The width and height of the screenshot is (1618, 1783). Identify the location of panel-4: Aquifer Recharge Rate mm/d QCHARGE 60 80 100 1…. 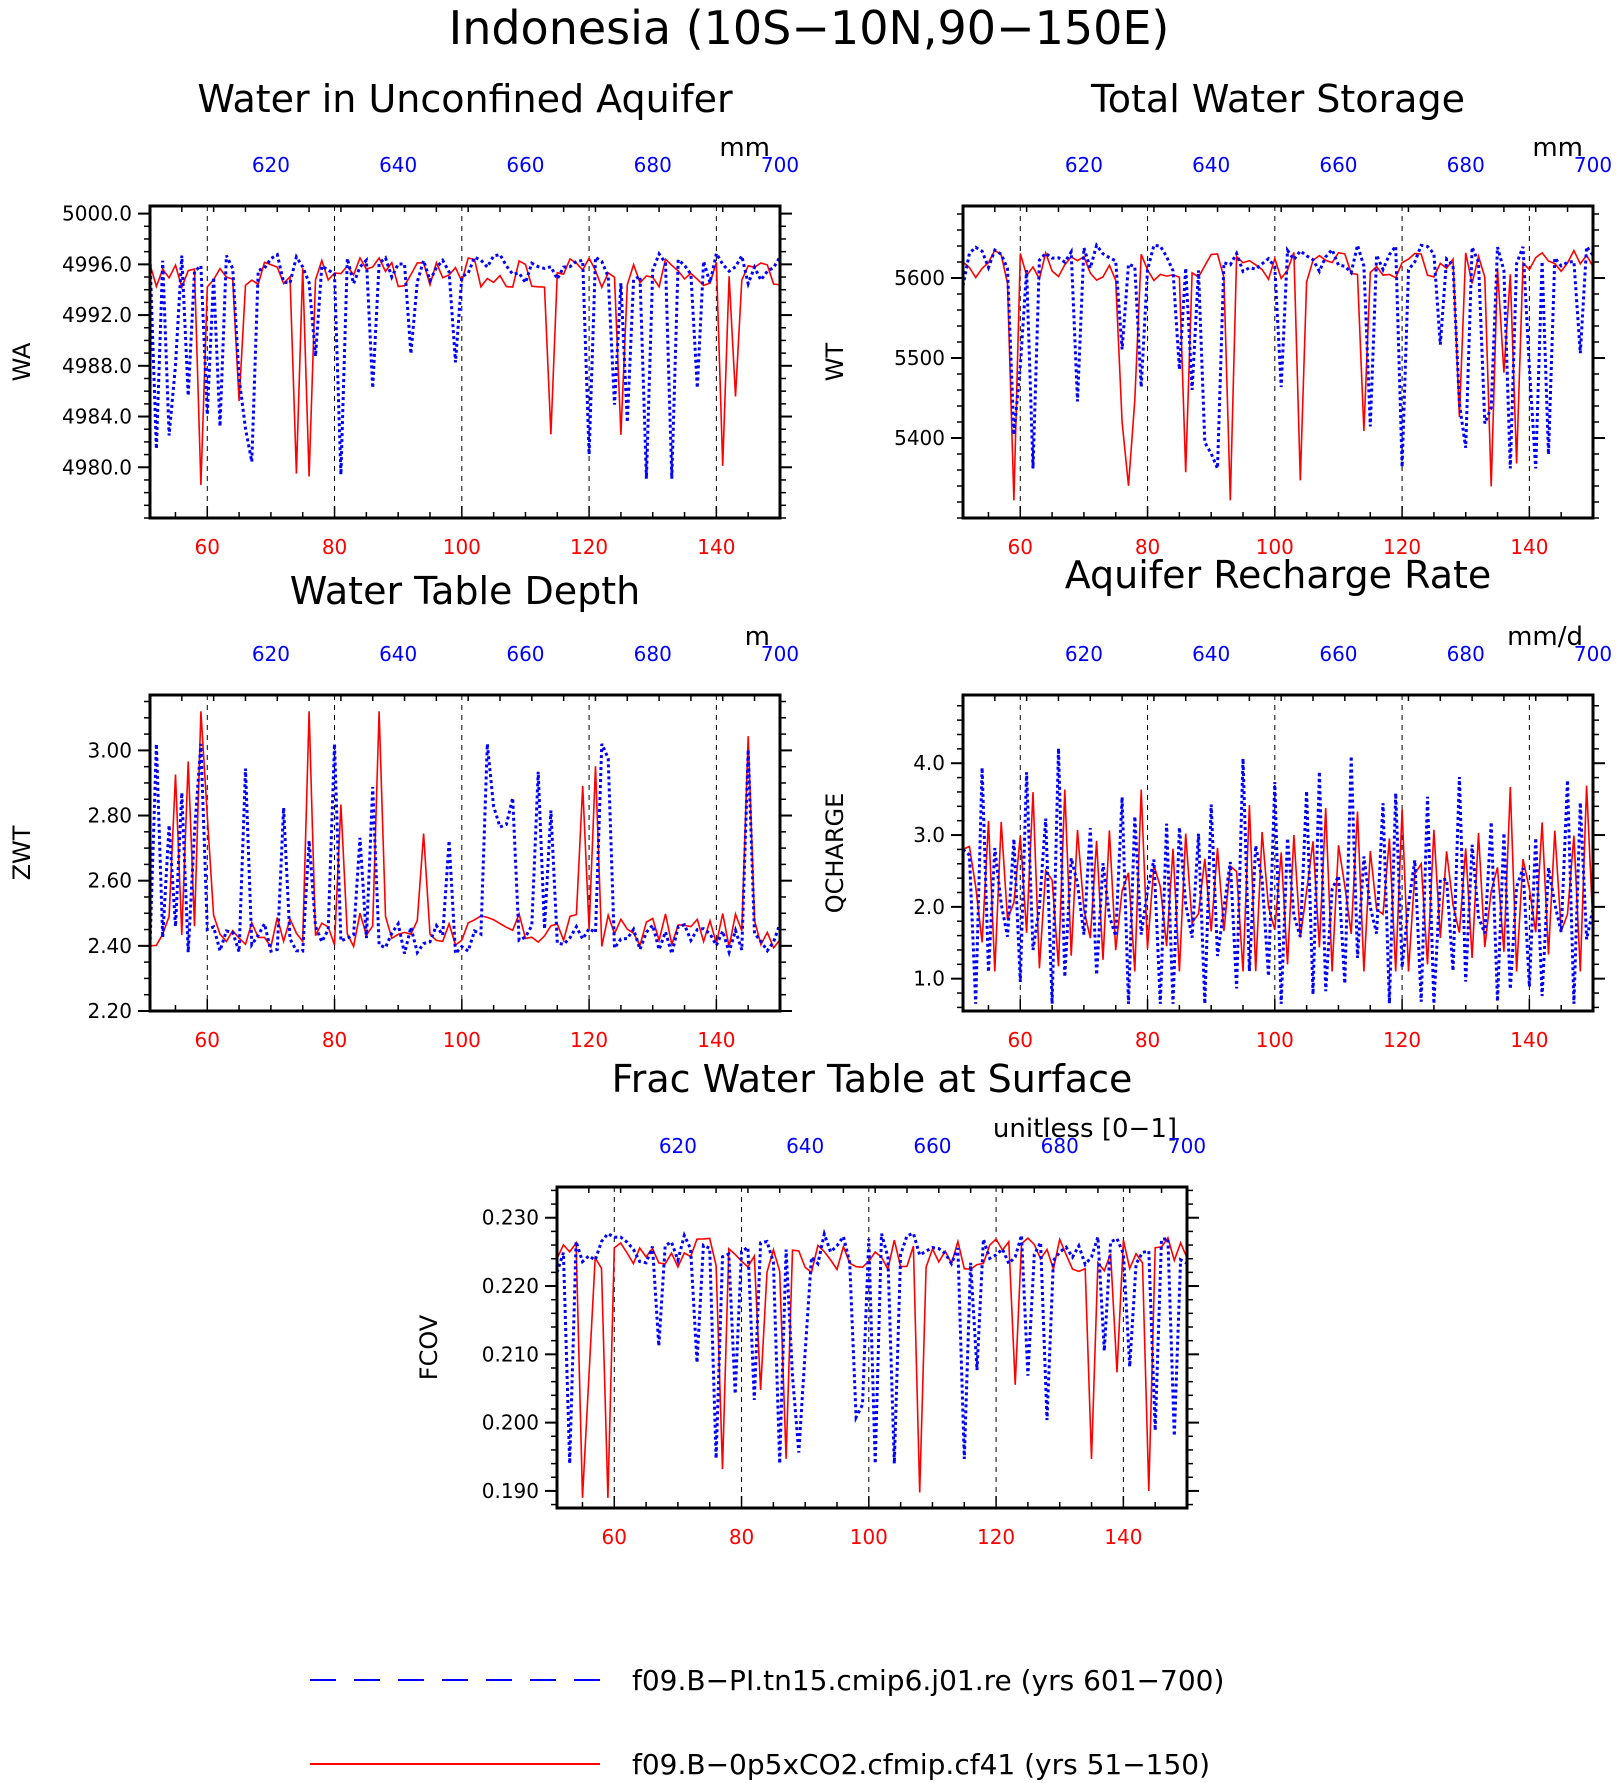
(1216, 802).